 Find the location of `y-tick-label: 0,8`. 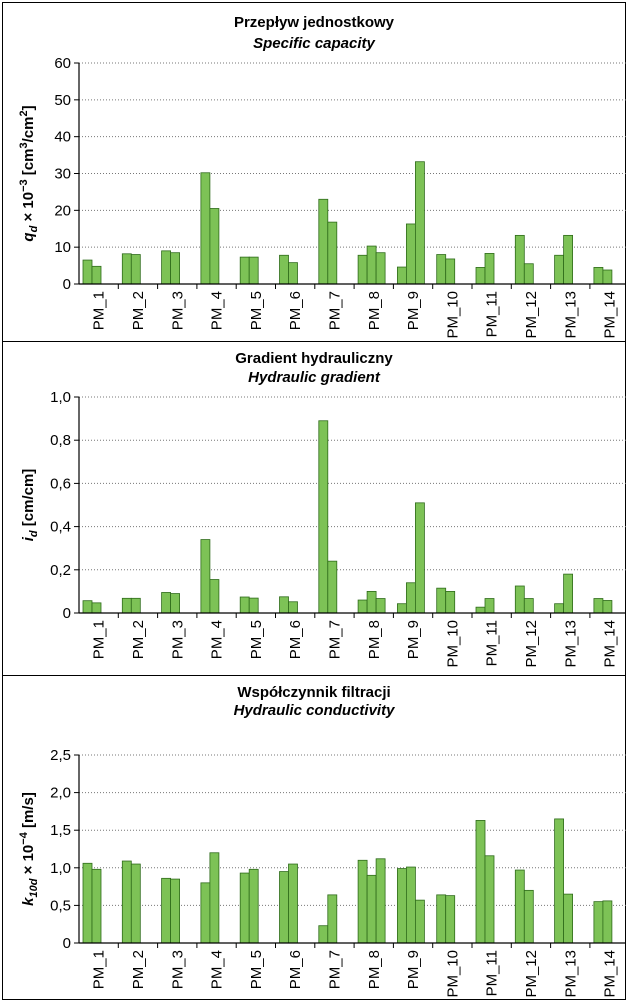

y-tick-label: 0,8 is located at coordinates (60, 440).